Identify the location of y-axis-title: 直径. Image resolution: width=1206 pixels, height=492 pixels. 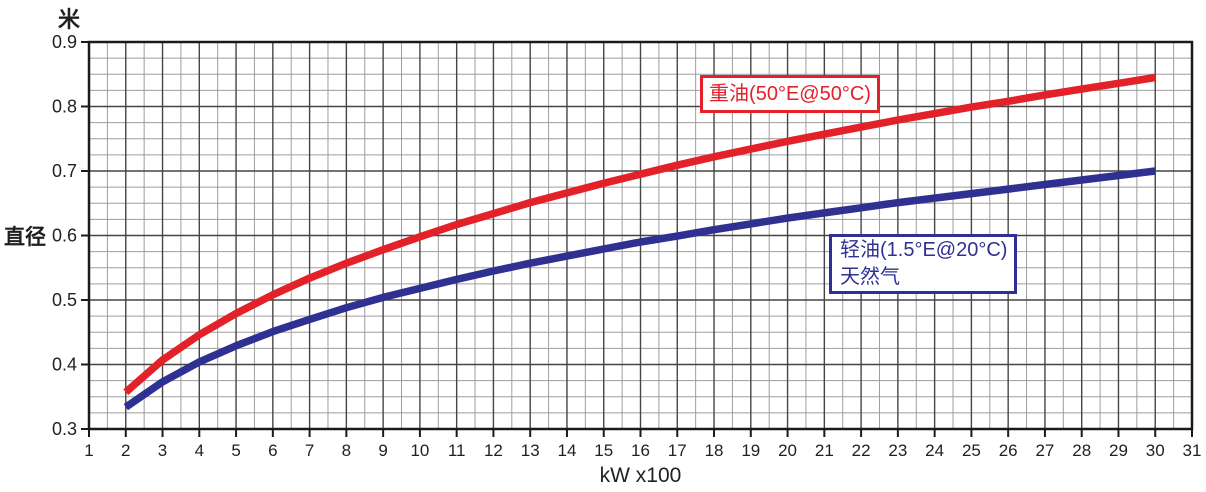
(25, 237).